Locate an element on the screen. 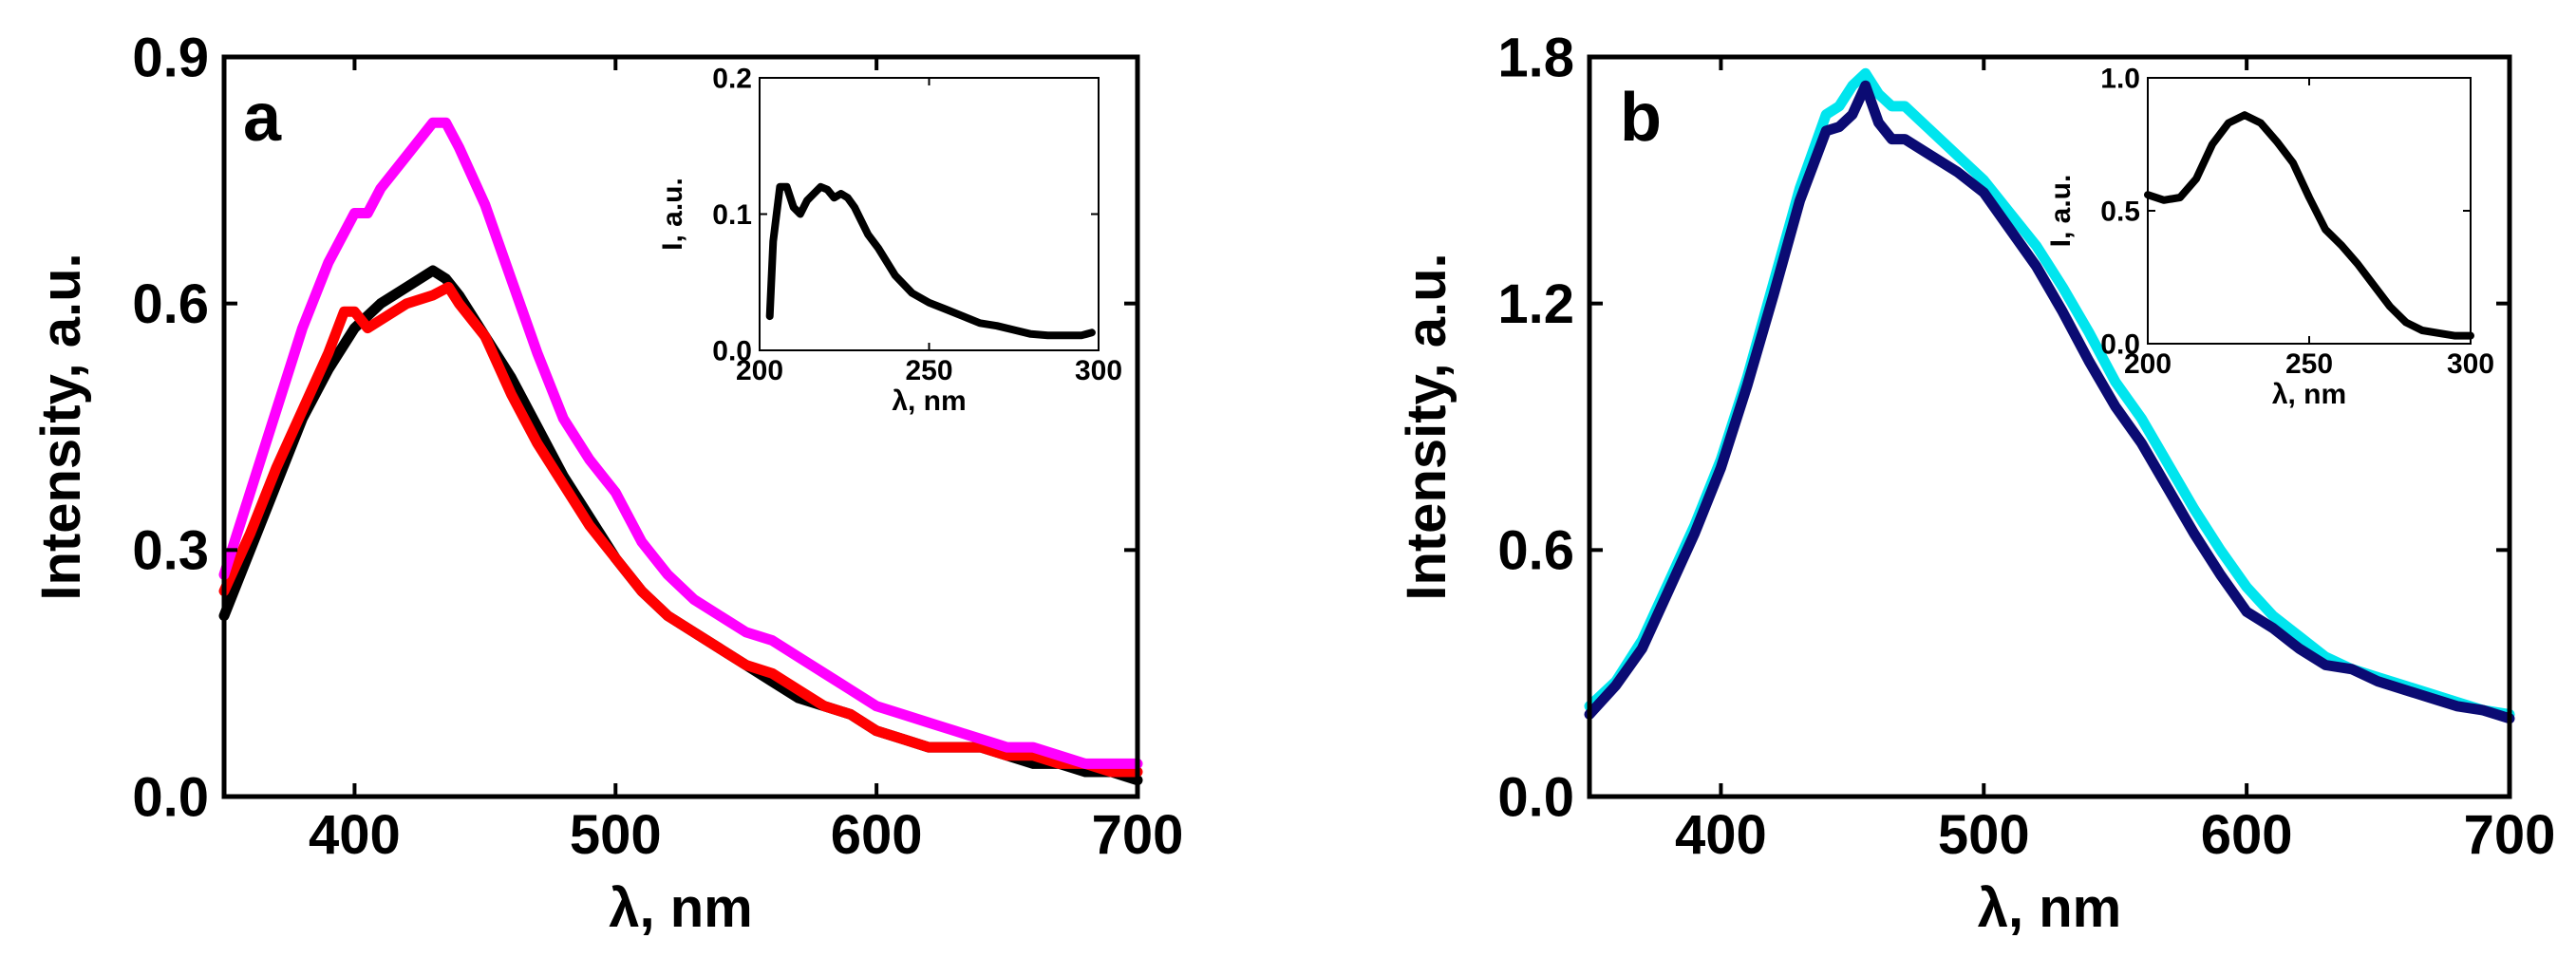 Image resolution: width=2576 pixels, height=976 pixels. inset-y-tick-label: 1.0 is located at coordinates (2120, 79).